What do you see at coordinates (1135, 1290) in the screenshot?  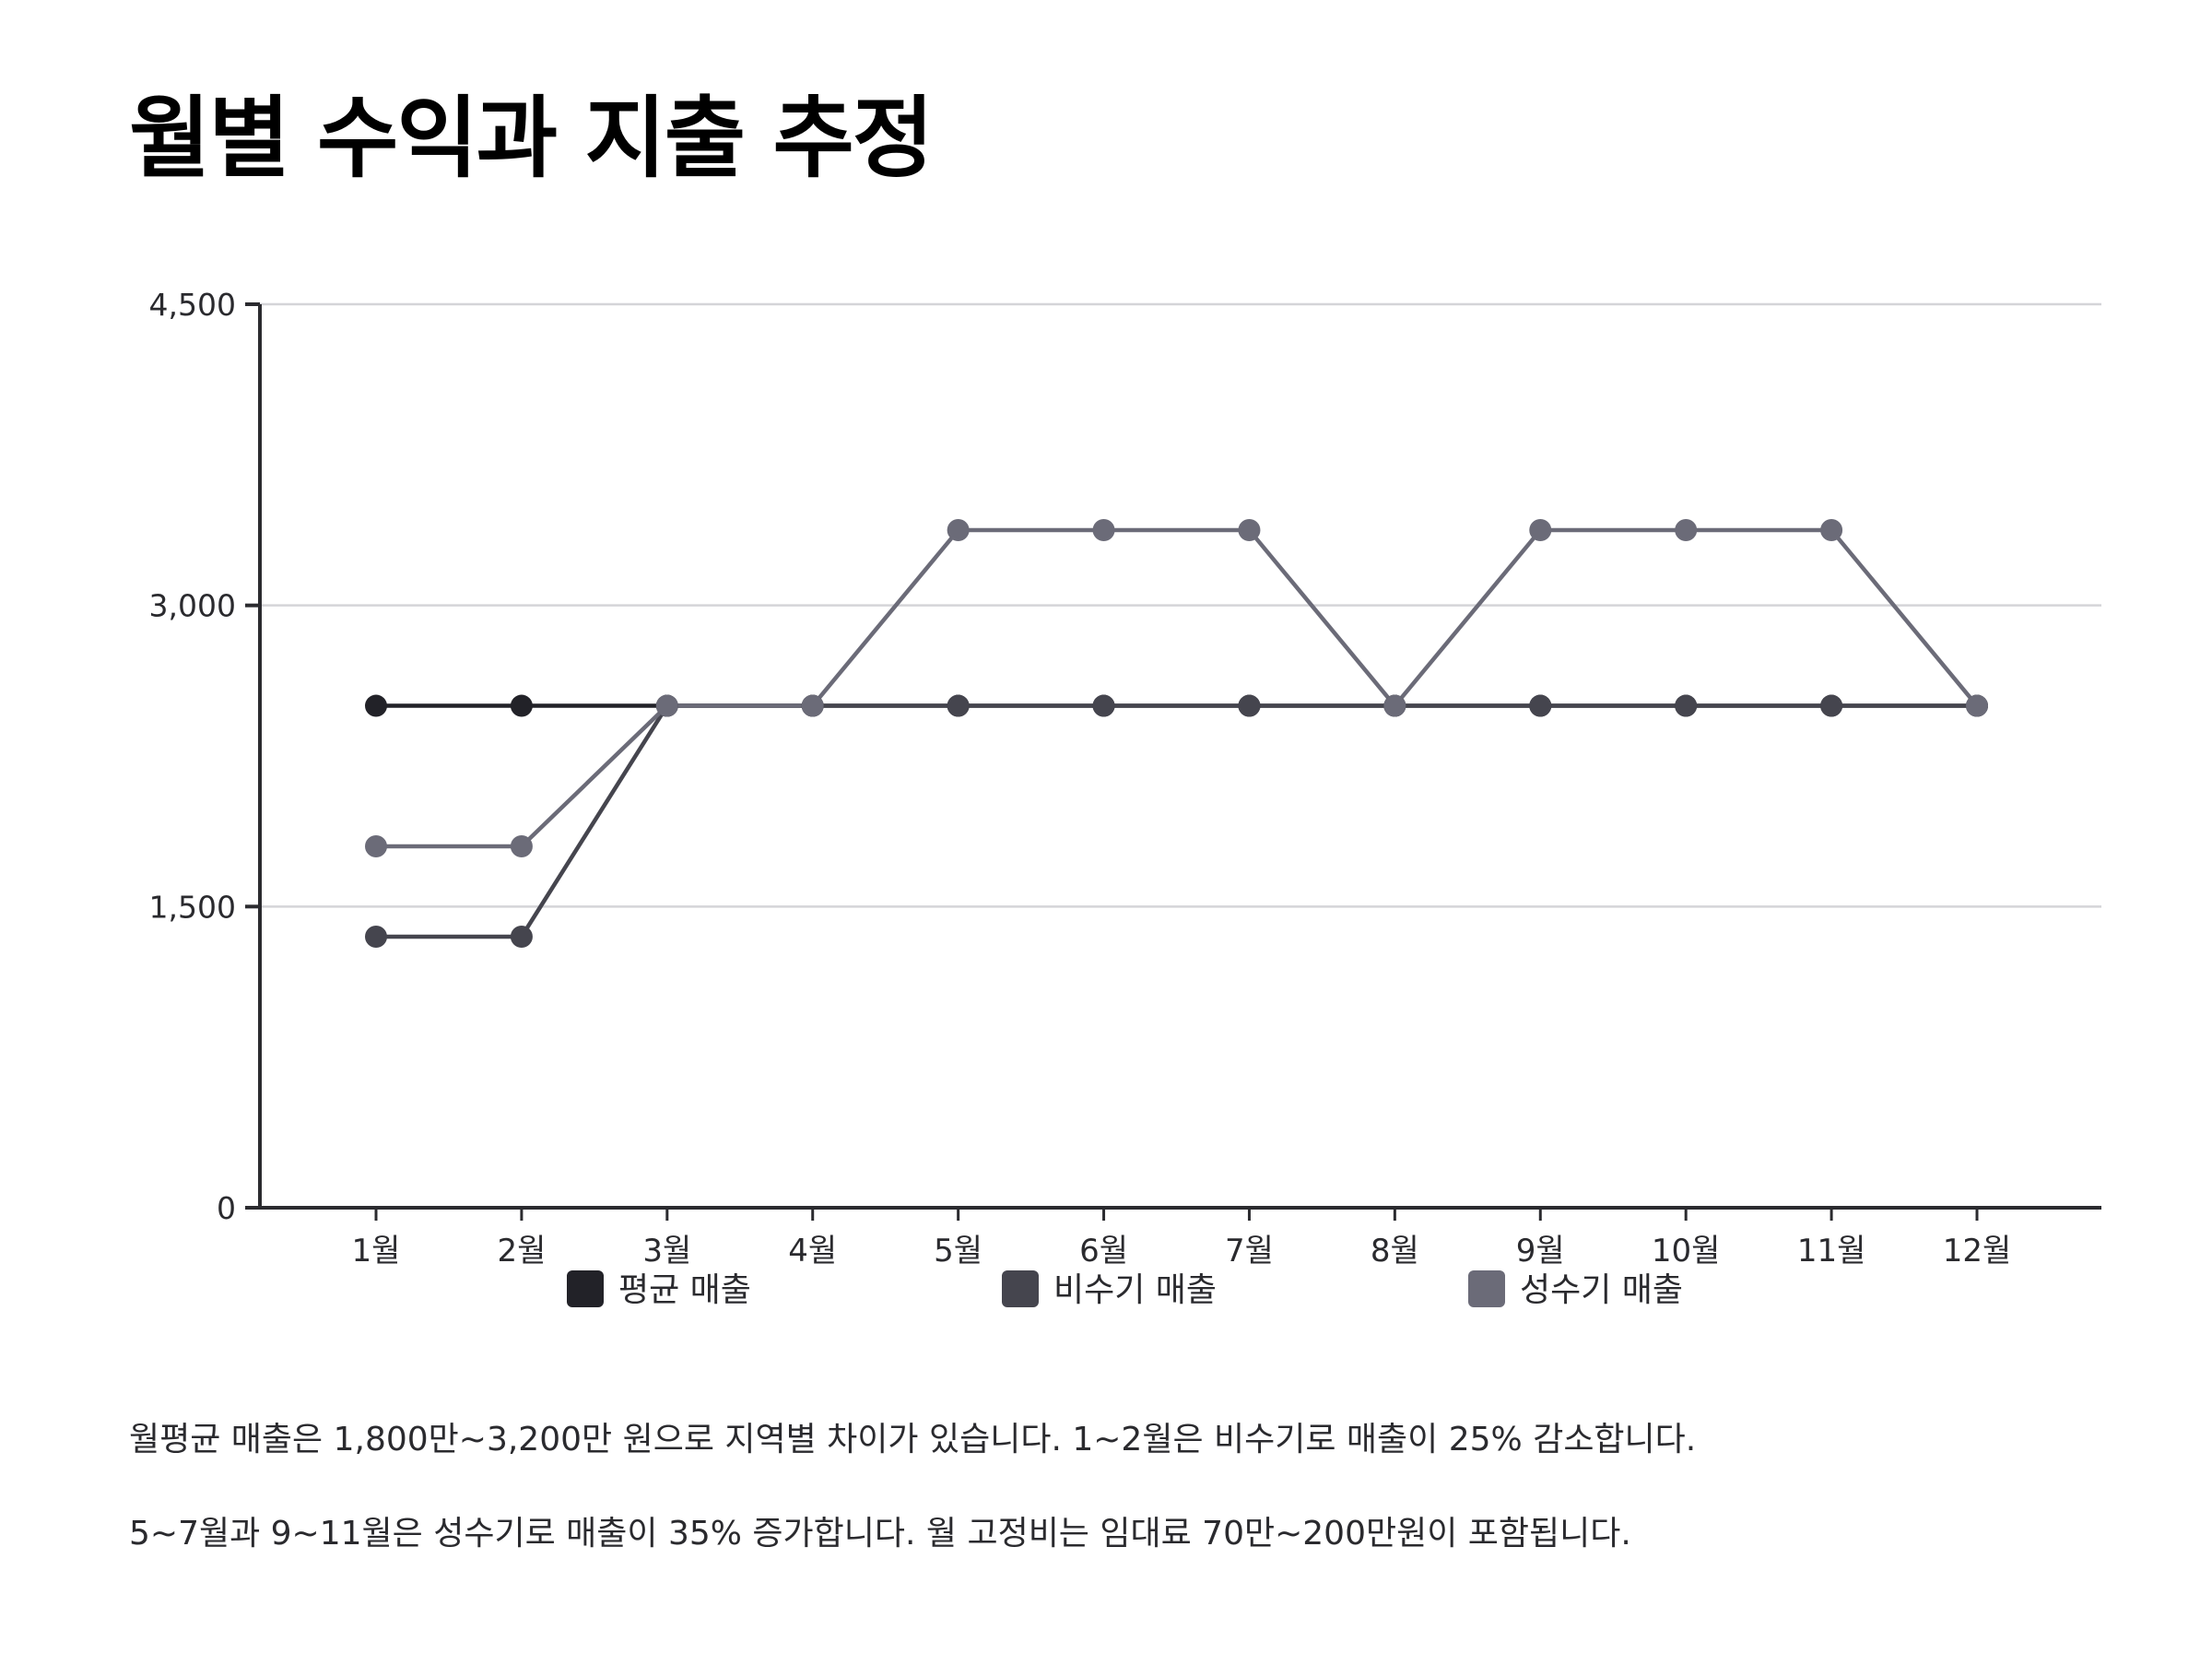 I see `legend-label-1: 비수기 매출` at bounding box center [1135, 1290].